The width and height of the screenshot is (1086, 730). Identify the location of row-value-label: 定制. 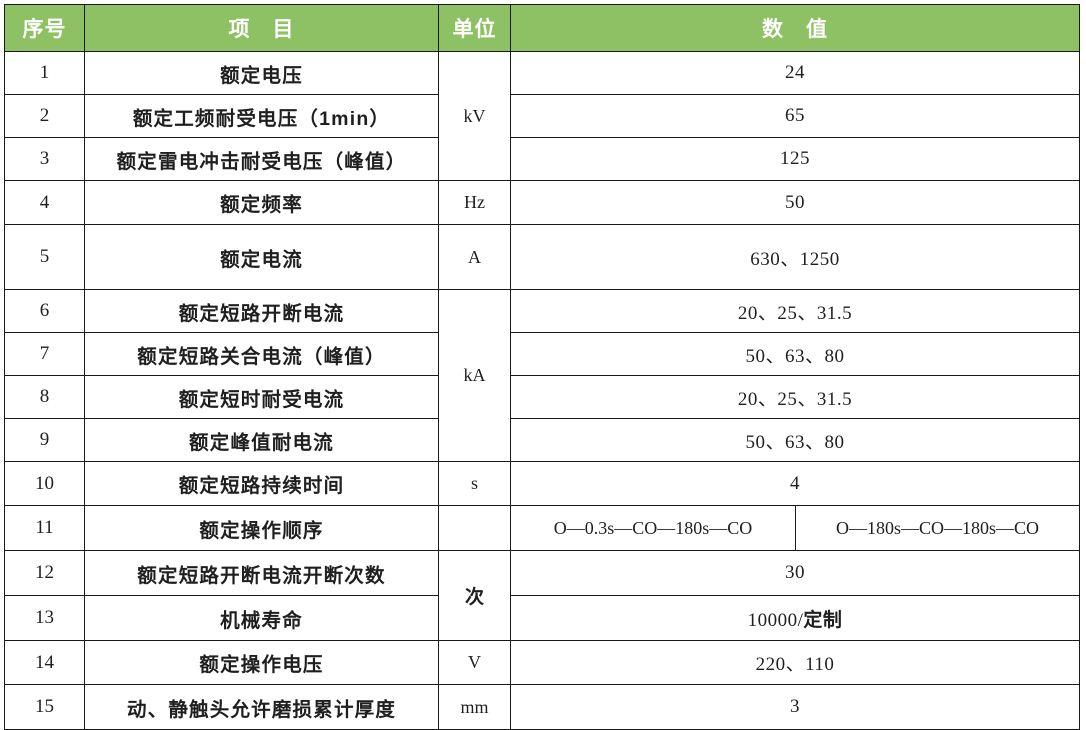
(823, 620).